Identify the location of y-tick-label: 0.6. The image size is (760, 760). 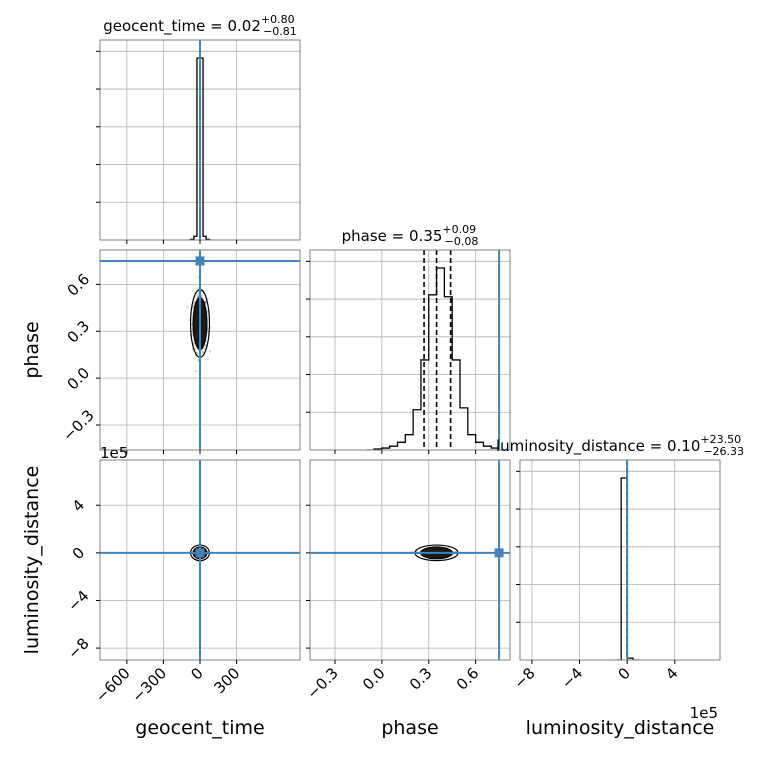
(79, 285).